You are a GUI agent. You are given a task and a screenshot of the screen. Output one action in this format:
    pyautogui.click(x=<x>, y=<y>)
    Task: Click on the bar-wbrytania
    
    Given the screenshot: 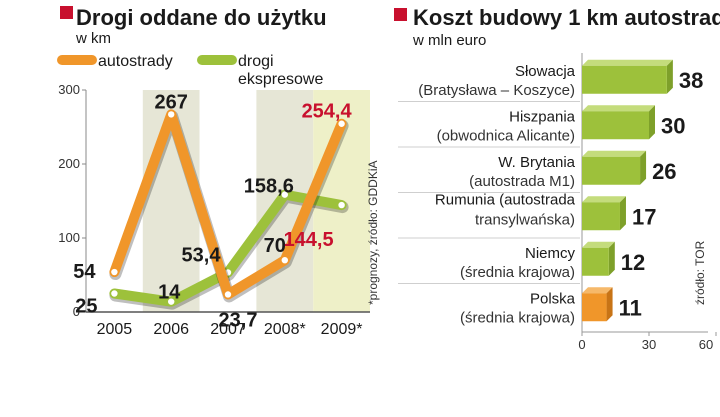 What is the action you would take?
    pyautogui.click(x=611, y=170)
    